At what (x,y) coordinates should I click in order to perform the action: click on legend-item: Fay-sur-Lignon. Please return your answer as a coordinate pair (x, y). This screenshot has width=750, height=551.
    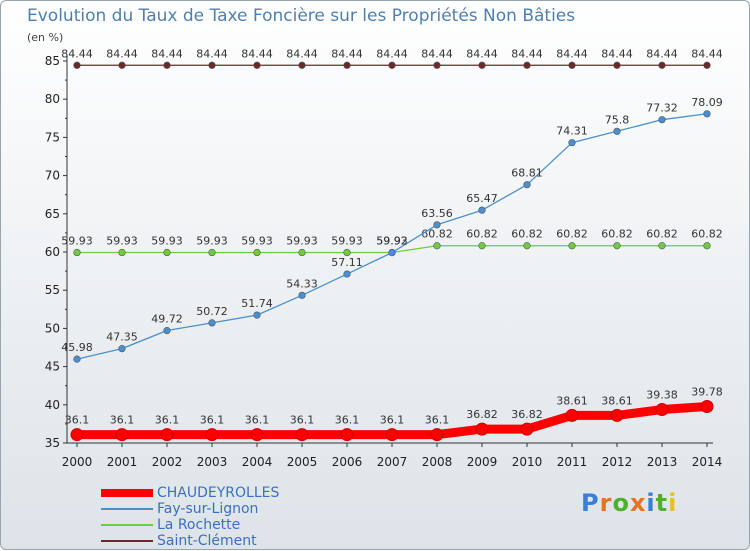
    Looking at the image, I should click on (190, 509).